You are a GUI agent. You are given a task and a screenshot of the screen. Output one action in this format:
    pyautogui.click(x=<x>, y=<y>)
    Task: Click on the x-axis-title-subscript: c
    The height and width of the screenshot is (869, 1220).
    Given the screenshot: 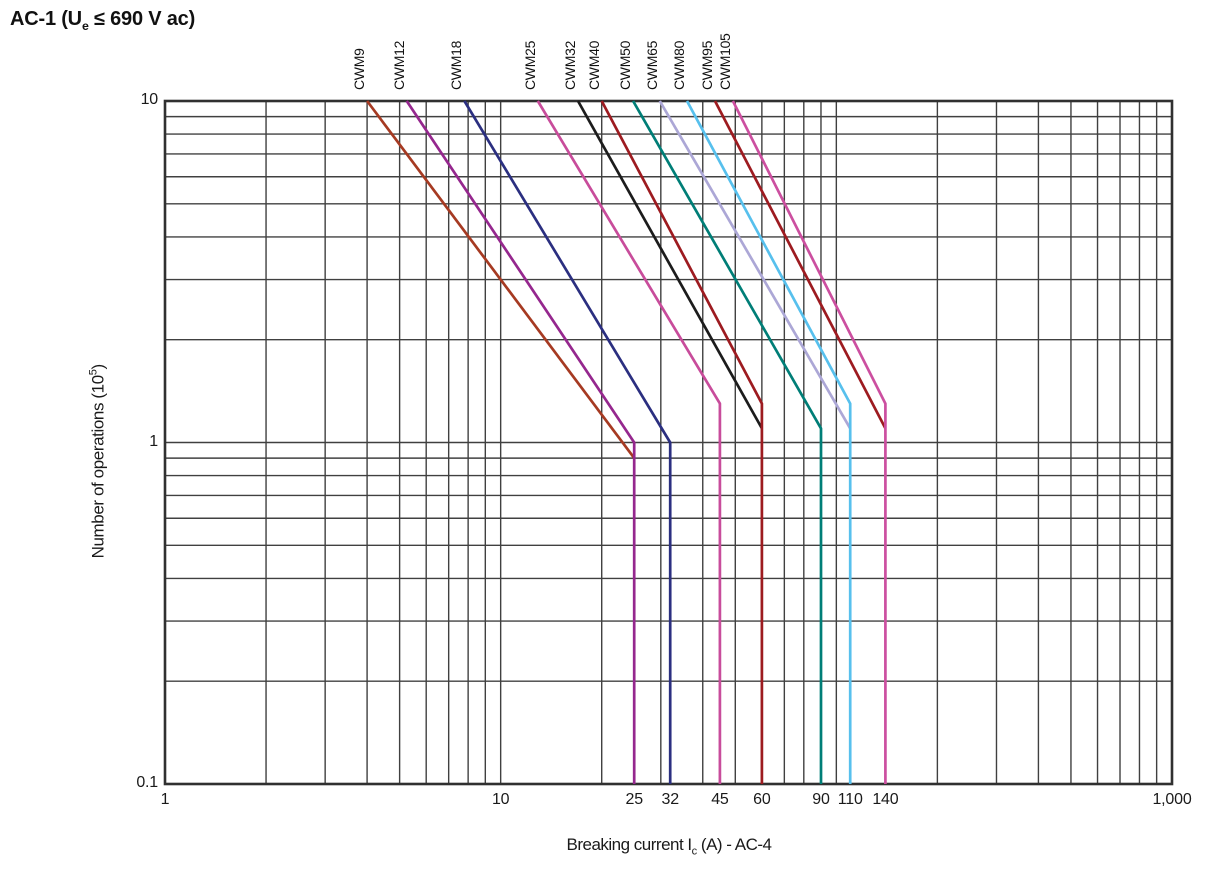 What is the action you would take?
    pyautogui.click(x=694, y=851)
    